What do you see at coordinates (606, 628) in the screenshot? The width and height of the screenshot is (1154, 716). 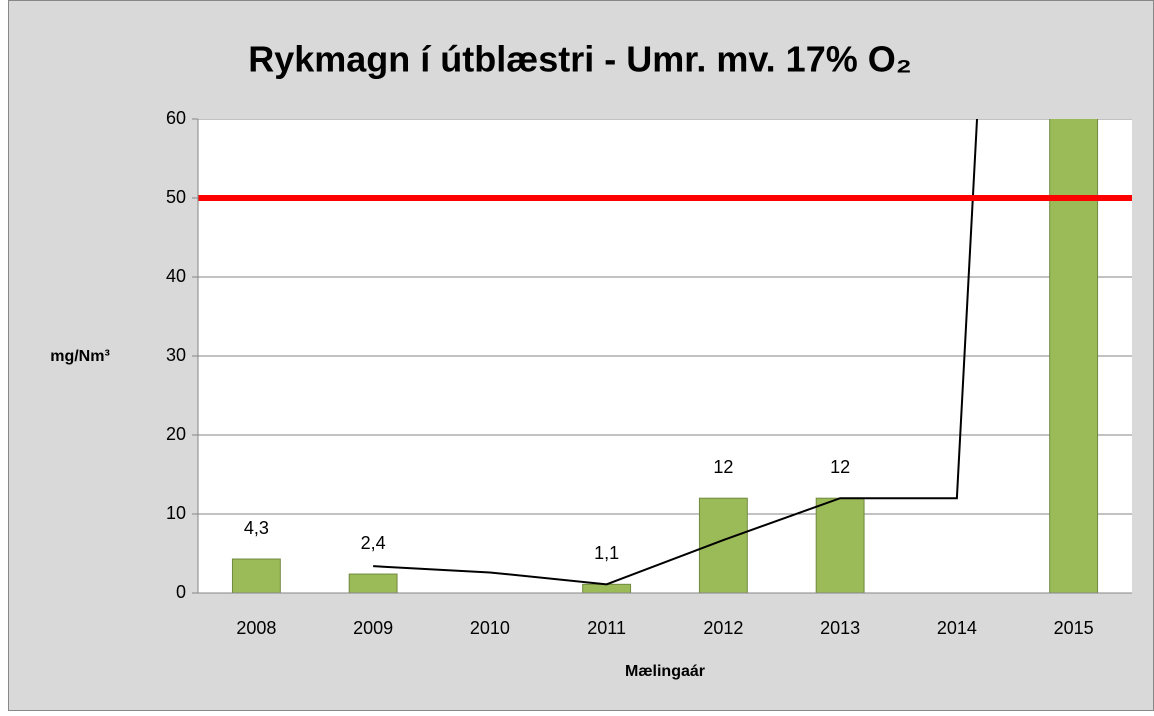 I see `x-tick-label: 2011` at bounding box center [606, 628].